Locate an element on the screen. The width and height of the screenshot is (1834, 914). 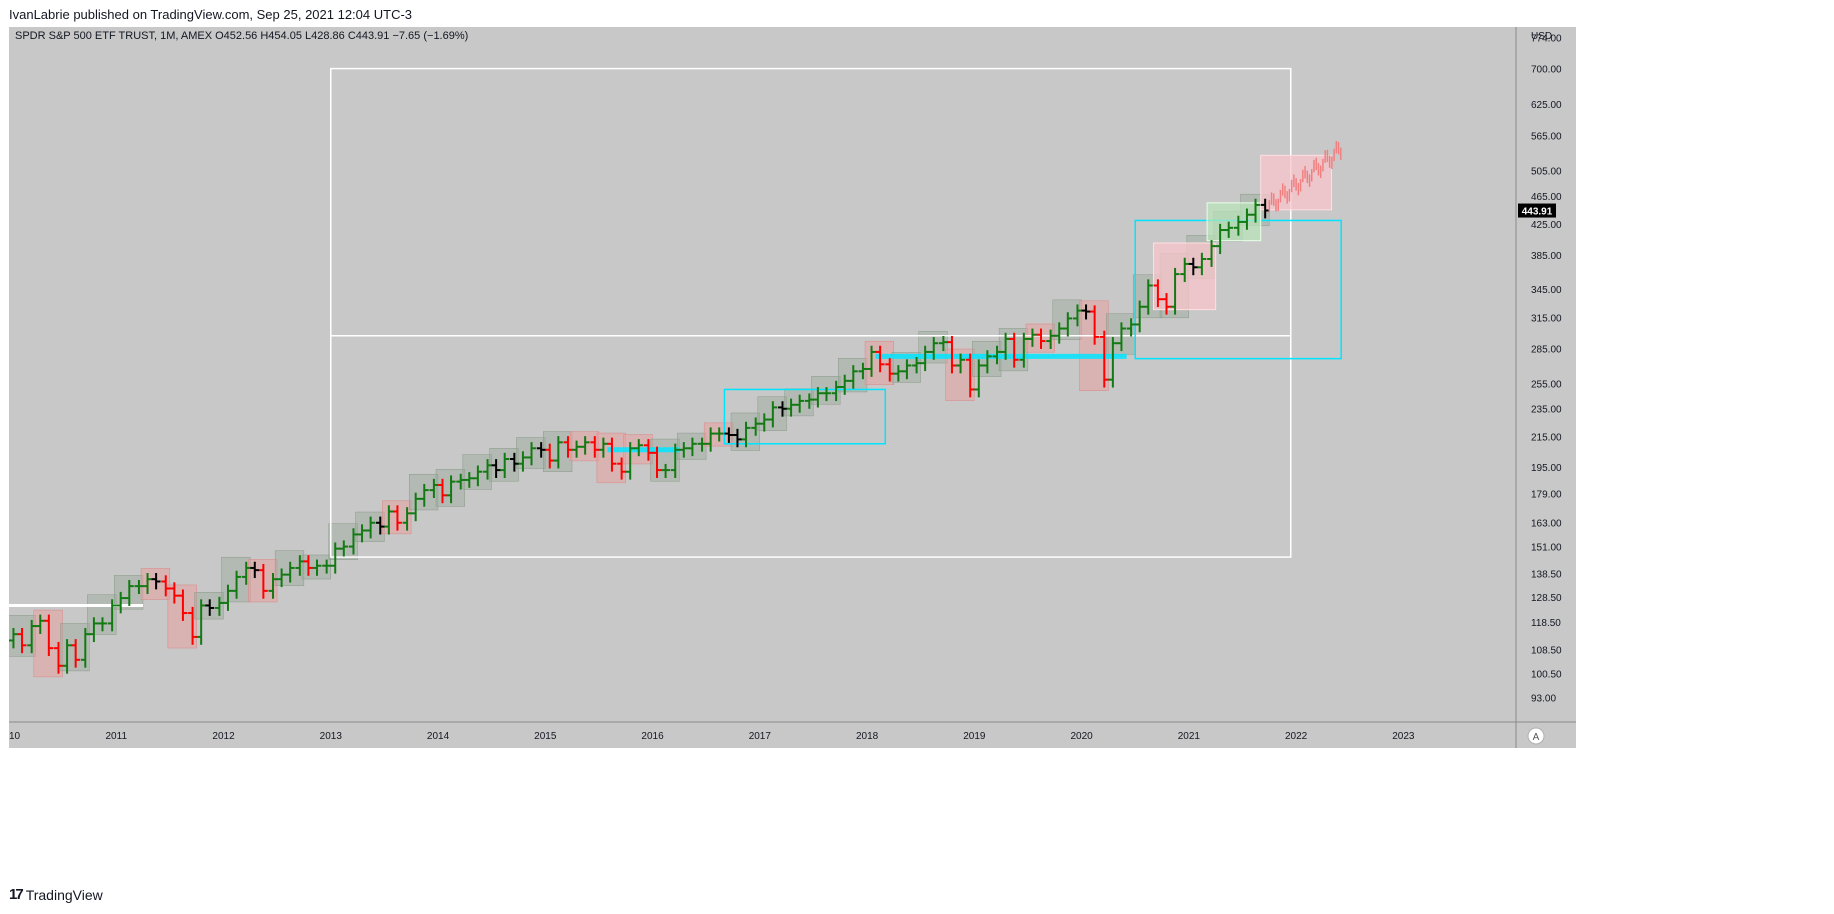
time-tick-label: 2019 is located at coordinates (974, 736).